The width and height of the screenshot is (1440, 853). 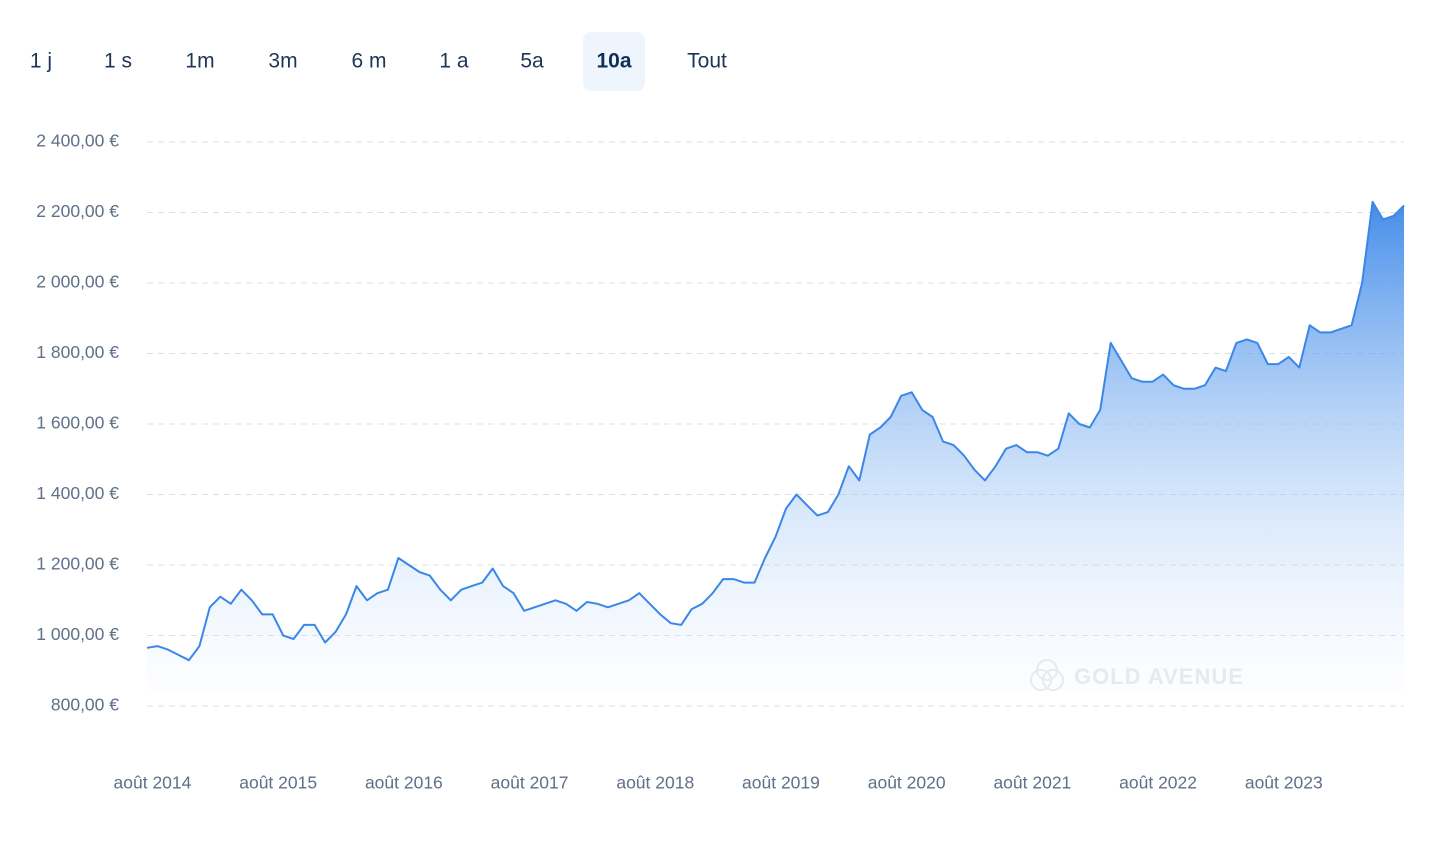 I want to click on x-tick-label: août 2020, so click(x=907, y=783).